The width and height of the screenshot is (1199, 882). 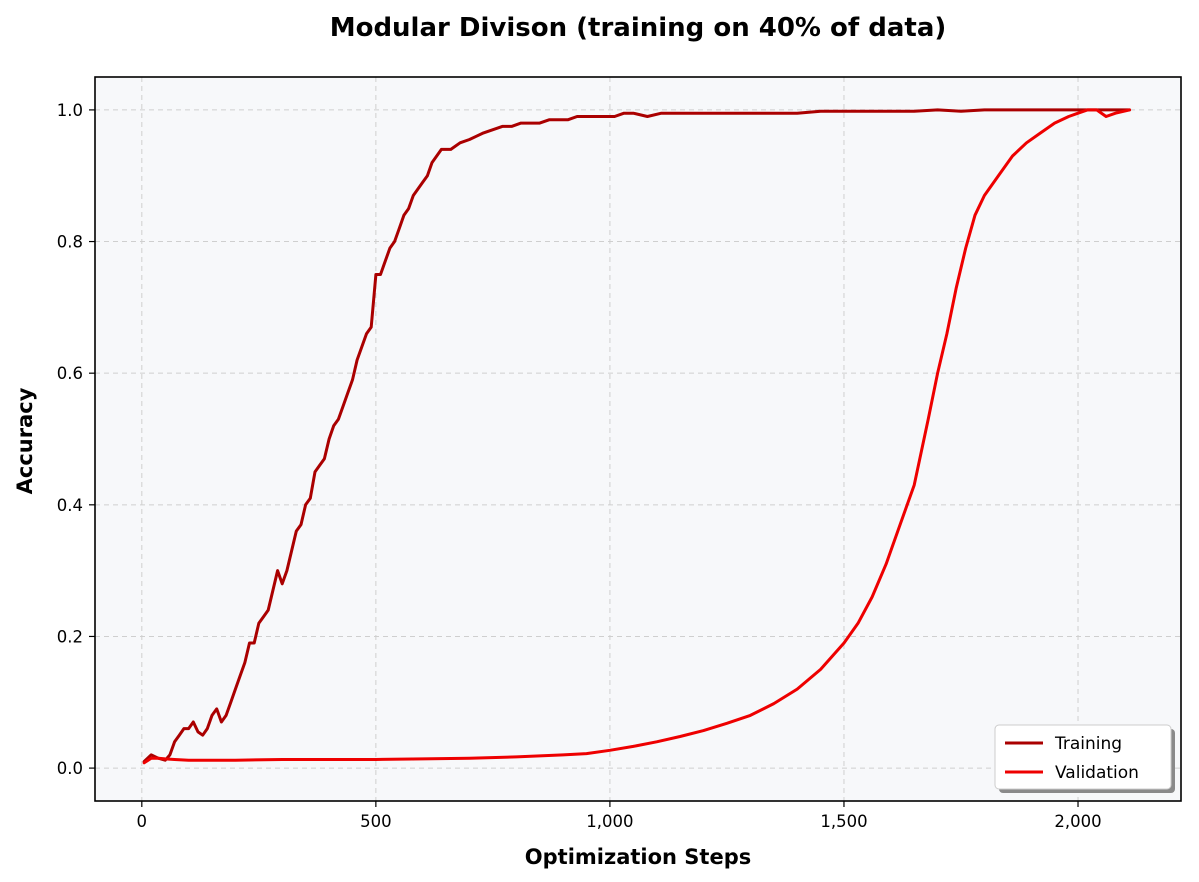 I want to click on x-tick-label: 1,500, so click(x=843, y=821).